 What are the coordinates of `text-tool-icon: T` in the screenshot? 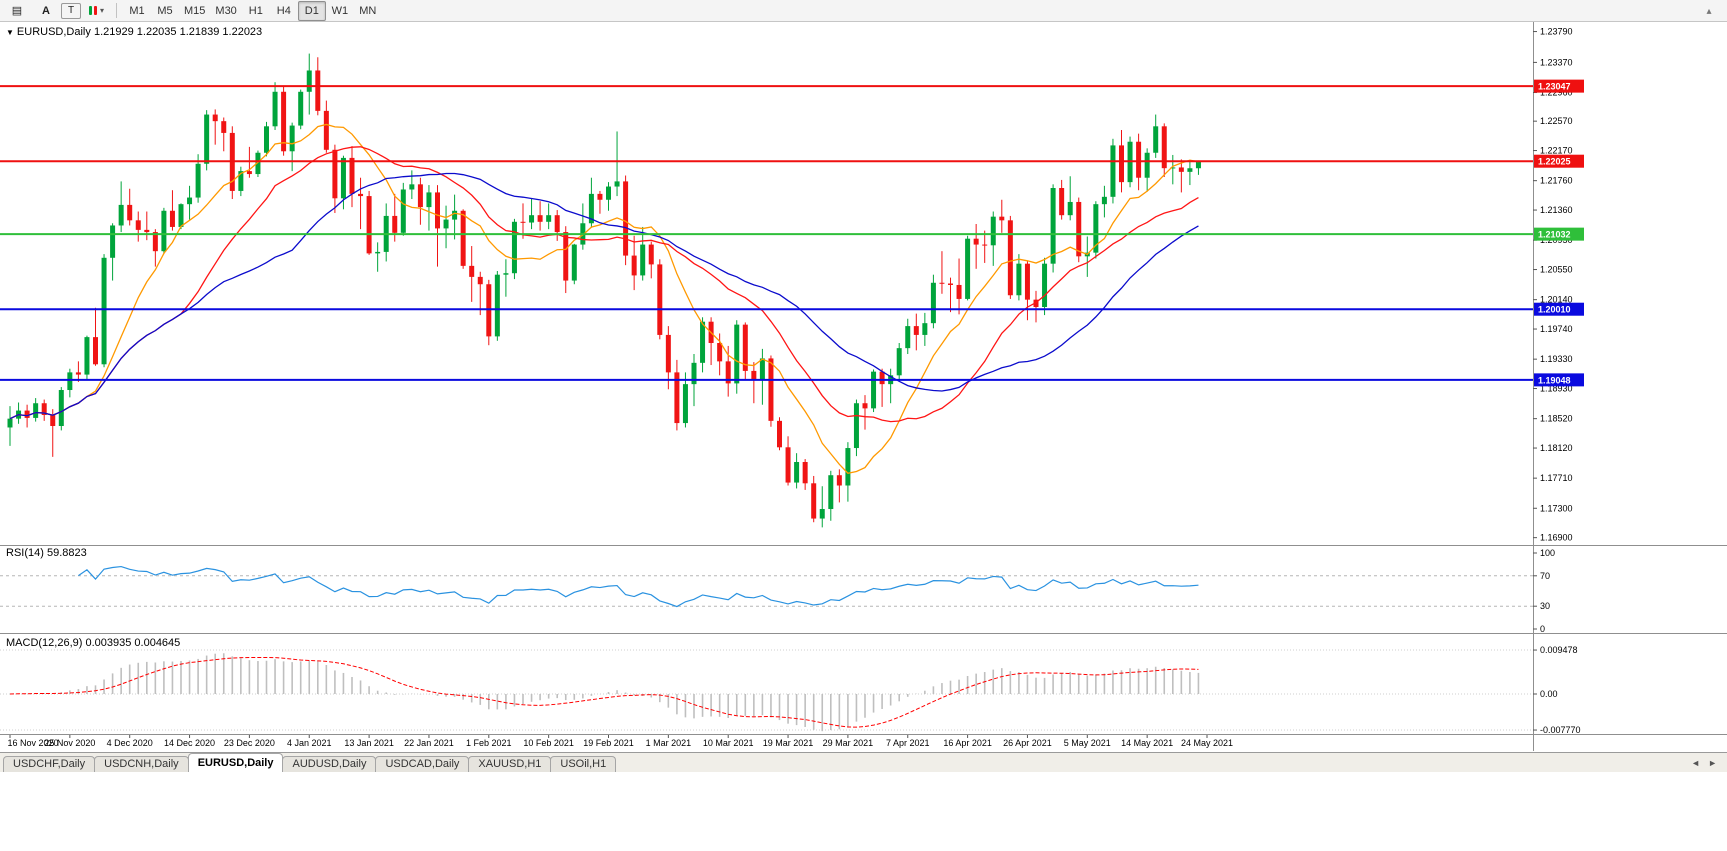 It's located at (71, 10).